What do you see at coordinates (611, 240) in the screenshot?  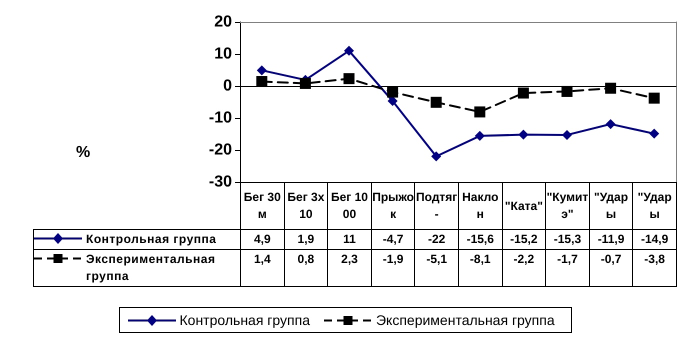 I see `data-label: -11,9` at bounding box center [611, 240].